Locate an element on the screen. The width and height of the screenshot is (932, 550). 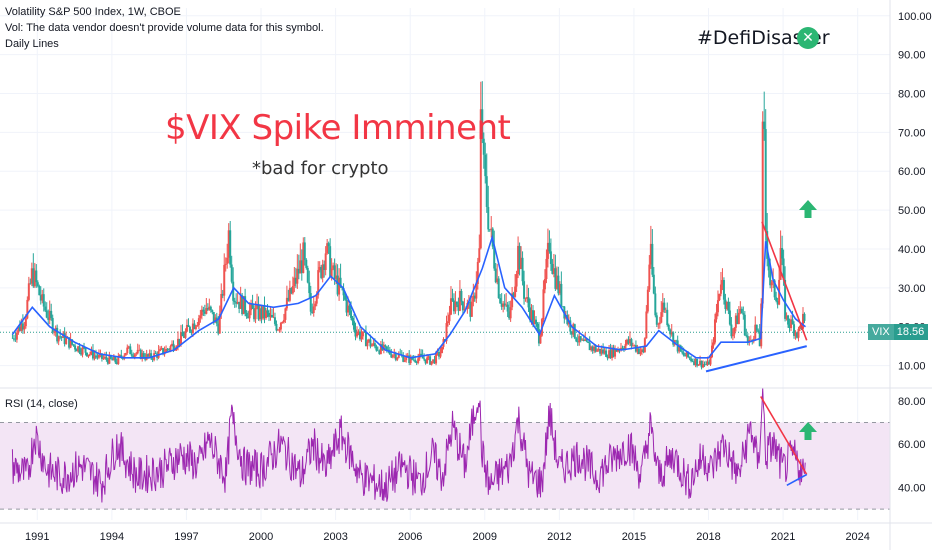
x-tick-label: 2009 is located at coordinates (485, 537).